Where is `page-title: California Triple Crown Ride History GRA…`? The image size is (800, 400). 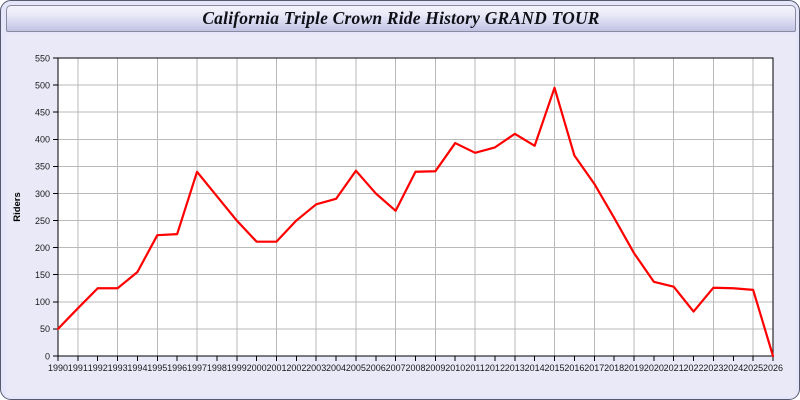 page-title: California Triple Crown Ride History GRA… is located at coordinates (401, 18).